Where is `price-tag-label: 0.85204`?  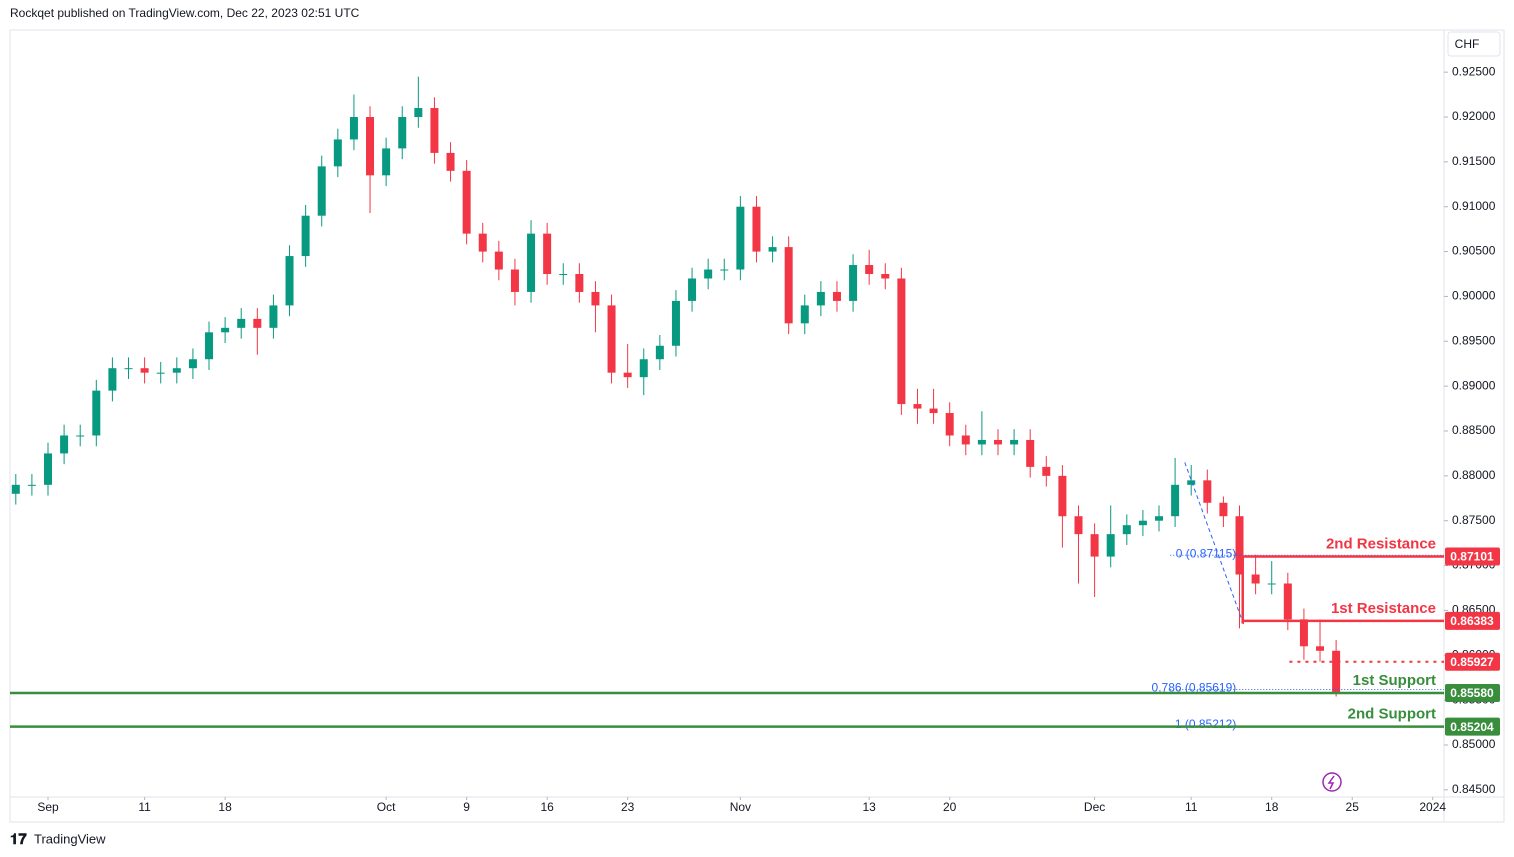 price-tag-label: 0.85204 is located at coordinates (1472, 727).